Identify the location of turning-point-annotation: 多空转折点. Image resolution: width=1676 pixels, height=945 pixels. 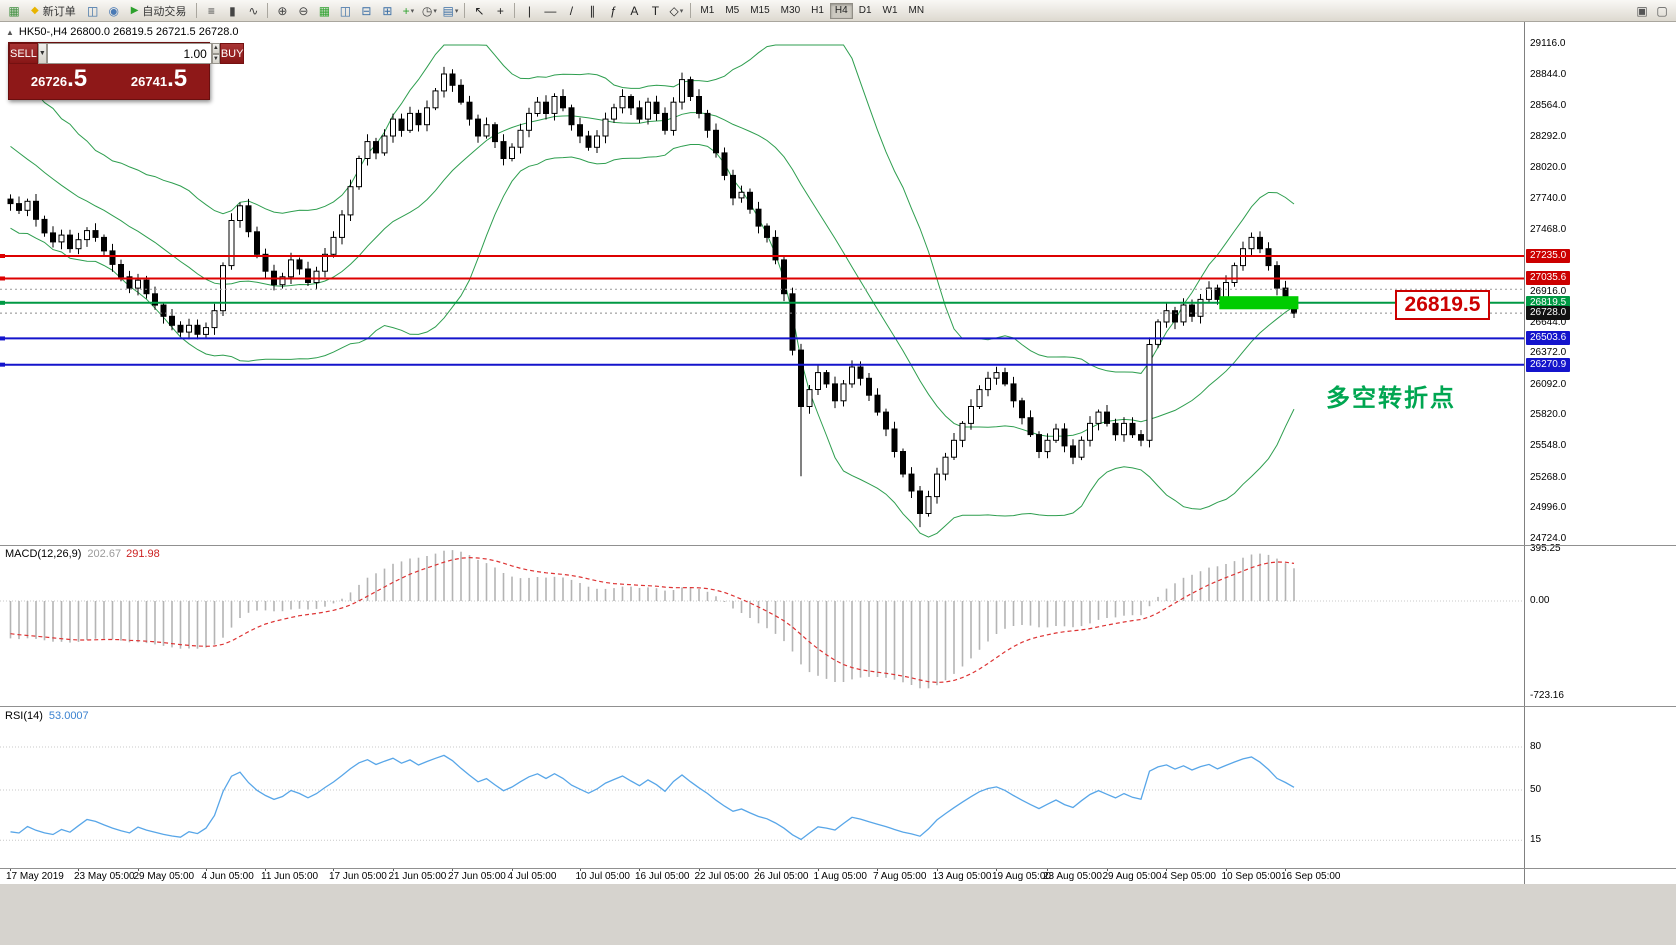
(1391, 398).